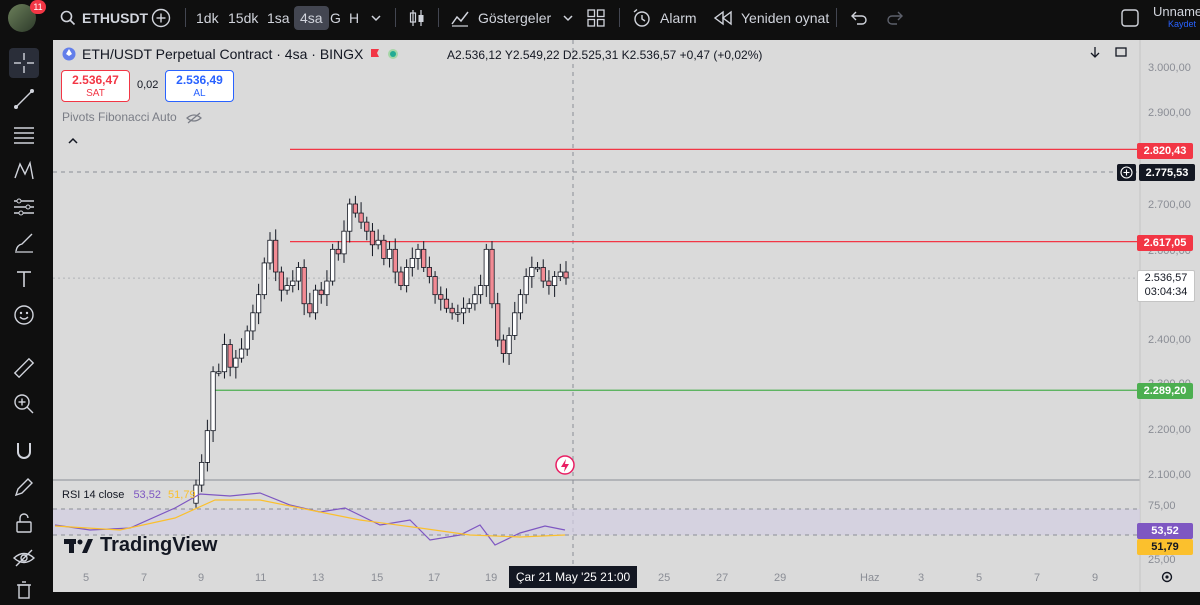 This screenshot has width=1200, height=605. I want to click on indicators-button: Göstergeler, so click(500, 17).